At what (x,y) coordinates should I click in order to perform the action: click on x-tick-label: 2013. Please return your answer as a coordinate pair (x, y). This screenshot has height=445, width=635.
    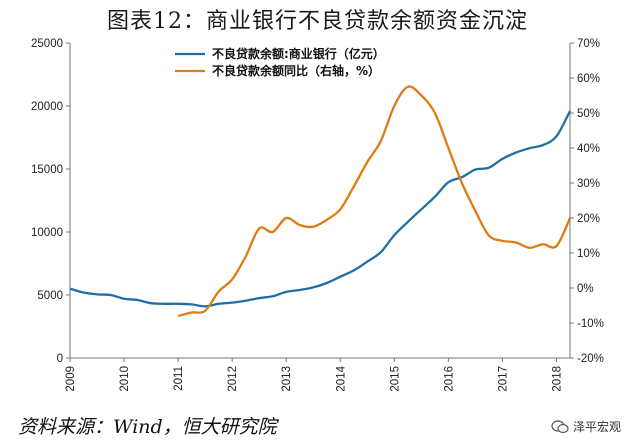
    Looking at the image, I should click on (287, 379).